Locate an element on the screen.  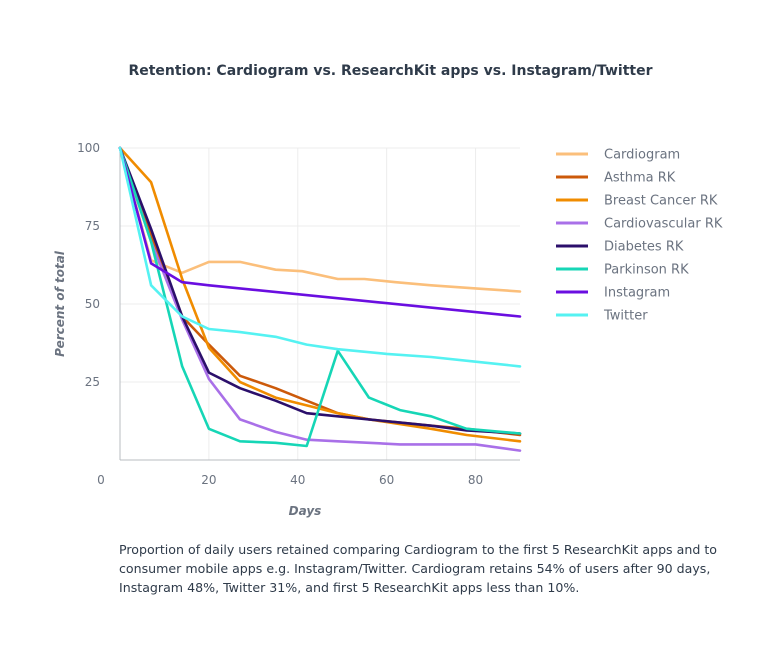
x-origin-label: 0 is located at coordinates (101, 480).